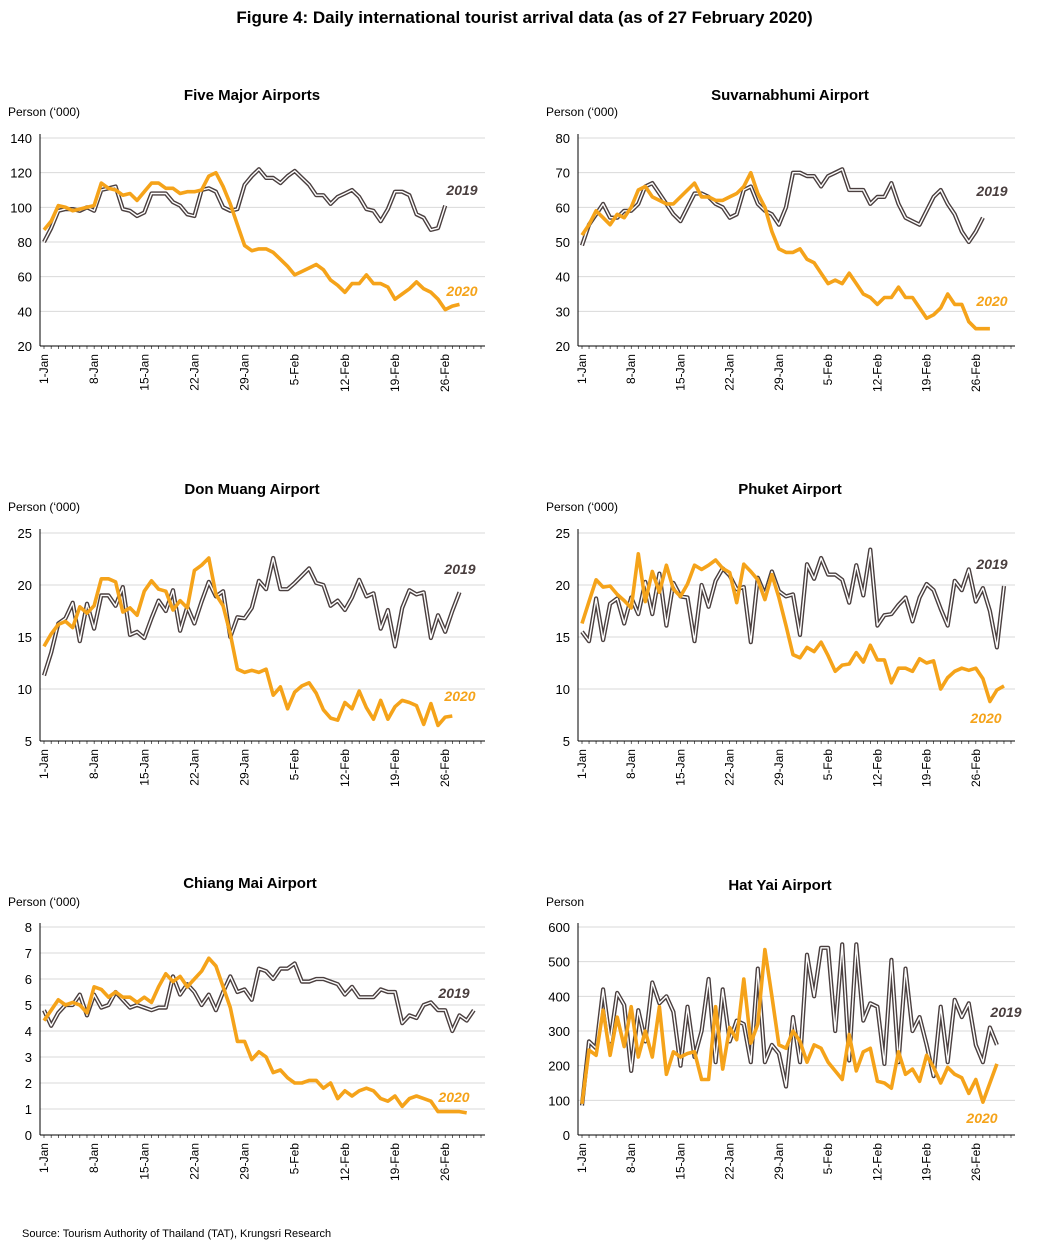  Describe the element at coordinates (28, 1109) in the screenshot. I see `y-tick-label: 1` at that location.